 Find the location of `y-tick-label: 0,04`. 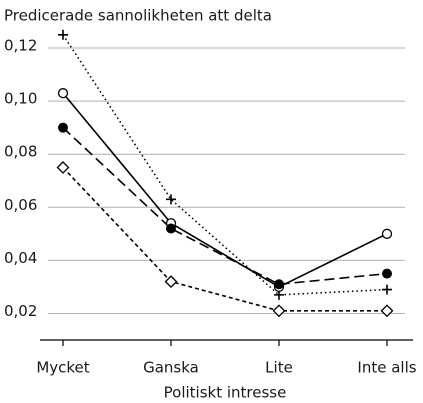

y-tick-label: 0,04 is located at coordinates (20, 258).